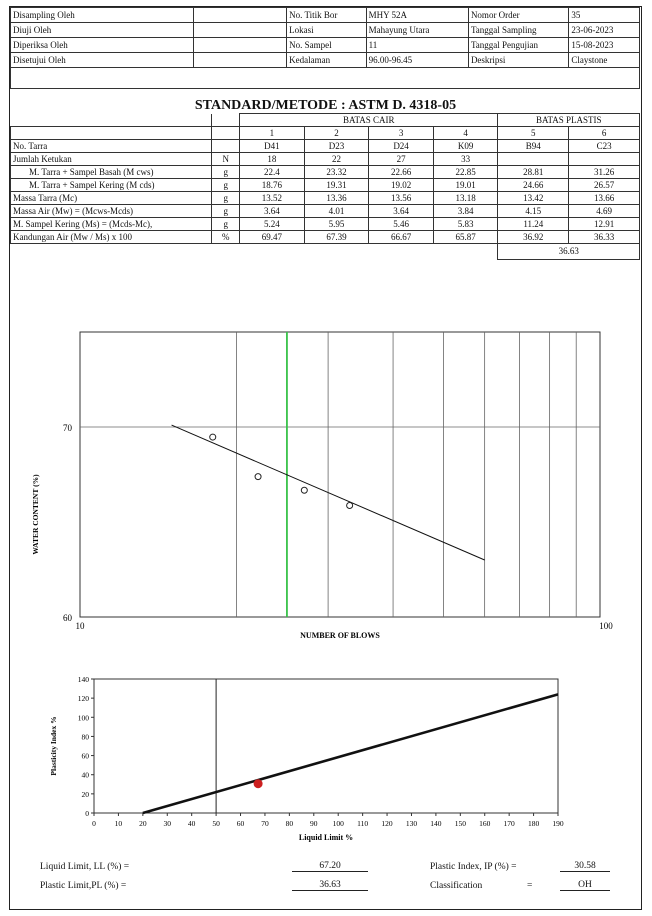 This screenshot has width=652, height=916. What do you see at coordinates (518, 45) in the screenshot?
I see `header-label: Tanggal Pengujian` at bounding box center [518, 45].